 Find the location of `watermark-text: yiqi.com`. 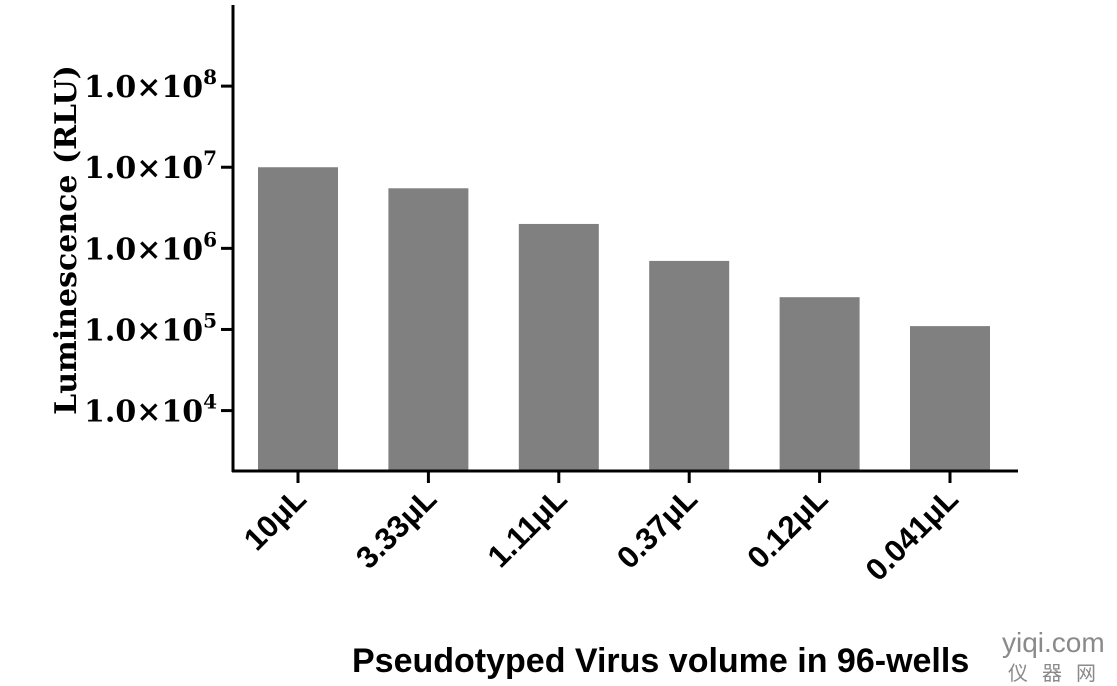

watermark-text: yiqi.com is located at coordinates (1053, 642).